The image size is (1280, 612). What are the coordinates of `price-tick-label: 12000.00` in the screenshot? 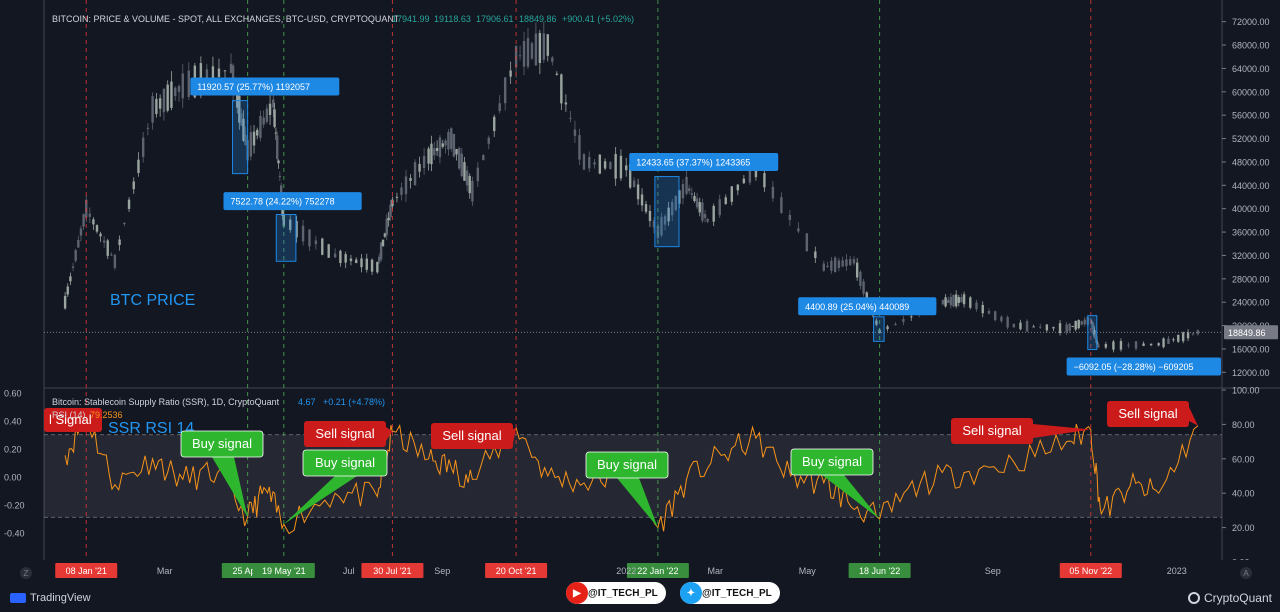 It's located at (1251, 373).